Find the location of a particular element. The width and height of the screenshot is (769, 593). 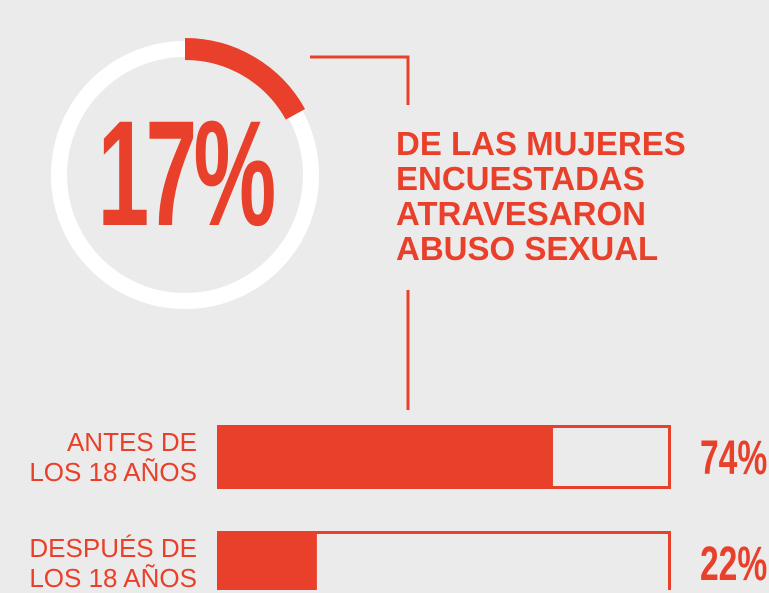

donut-slice is located at coordinates (245, 79).